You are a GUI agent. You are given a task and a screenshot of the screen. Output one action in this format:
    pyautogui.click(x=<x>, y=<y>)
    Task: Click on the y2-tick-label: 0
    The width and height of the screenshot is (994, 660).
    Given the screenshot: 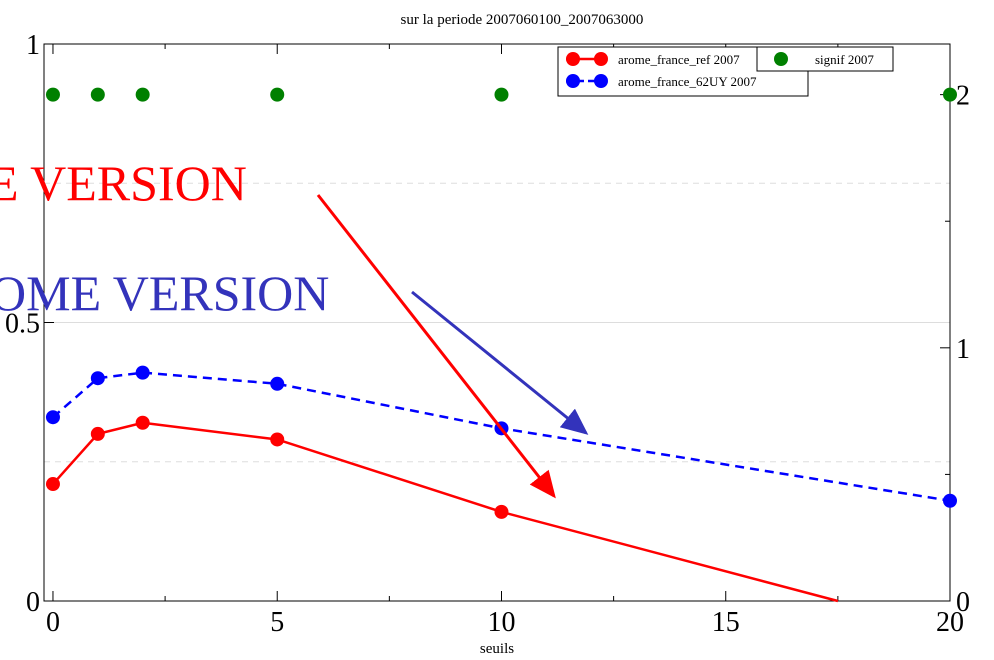 What is the action you would take?
    pyautogui.click(x=963, y=602)
    